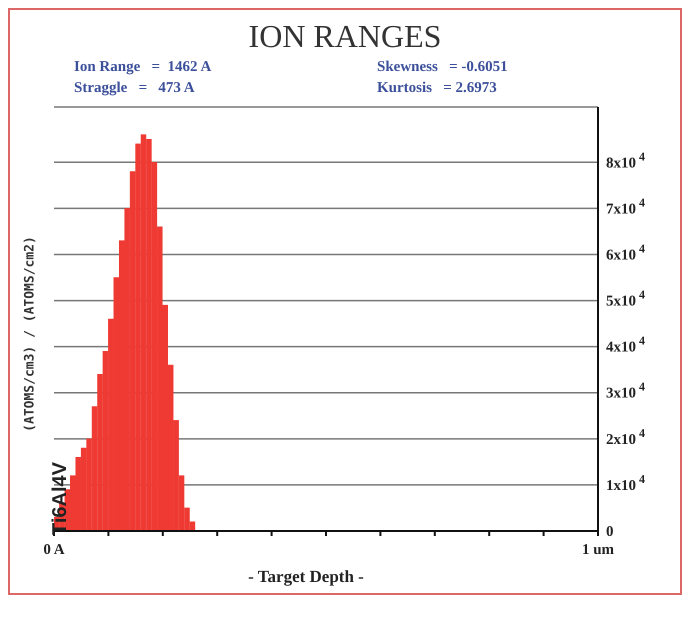  What do you see at coordinates (60, 498) in the screenshot?
I see `annotation: Ti6Al4V` at bounding box center [60, 498].